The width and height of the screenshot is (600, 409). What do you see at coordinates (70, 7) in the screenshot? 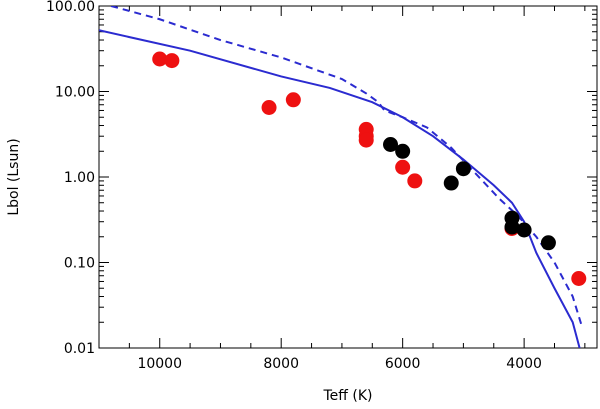
I see `y-tick-label: 100.00` at bounding box center [70, 7].